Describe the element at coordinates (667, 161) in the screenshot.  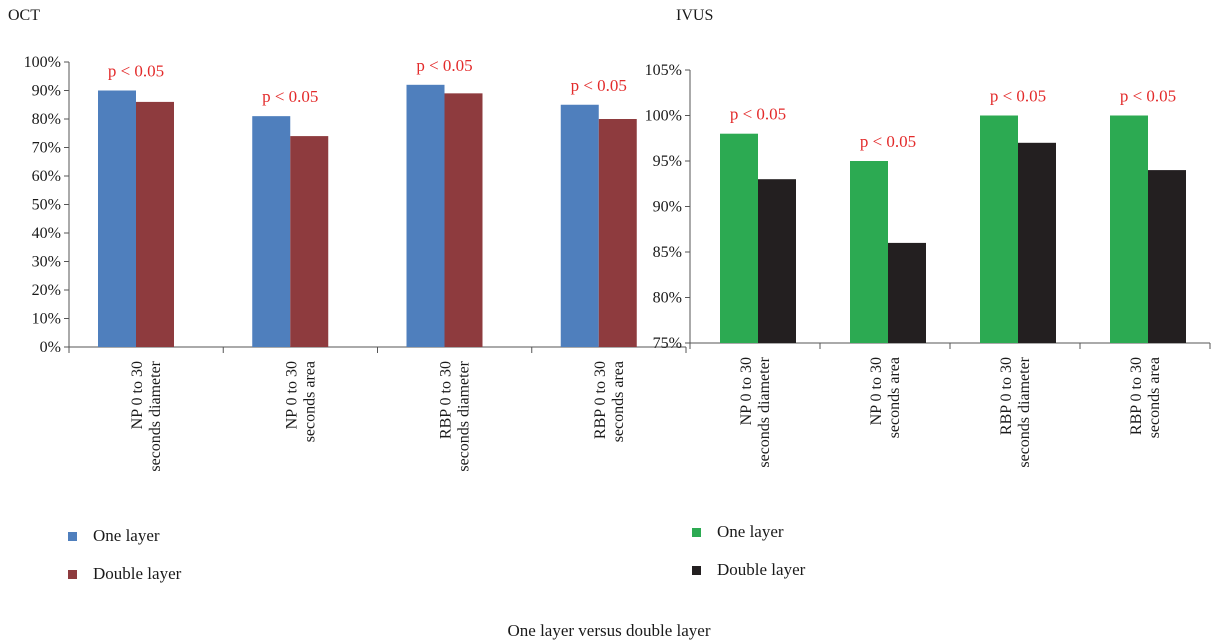
I see `ivus-y-tick-label: 95%` at that location.